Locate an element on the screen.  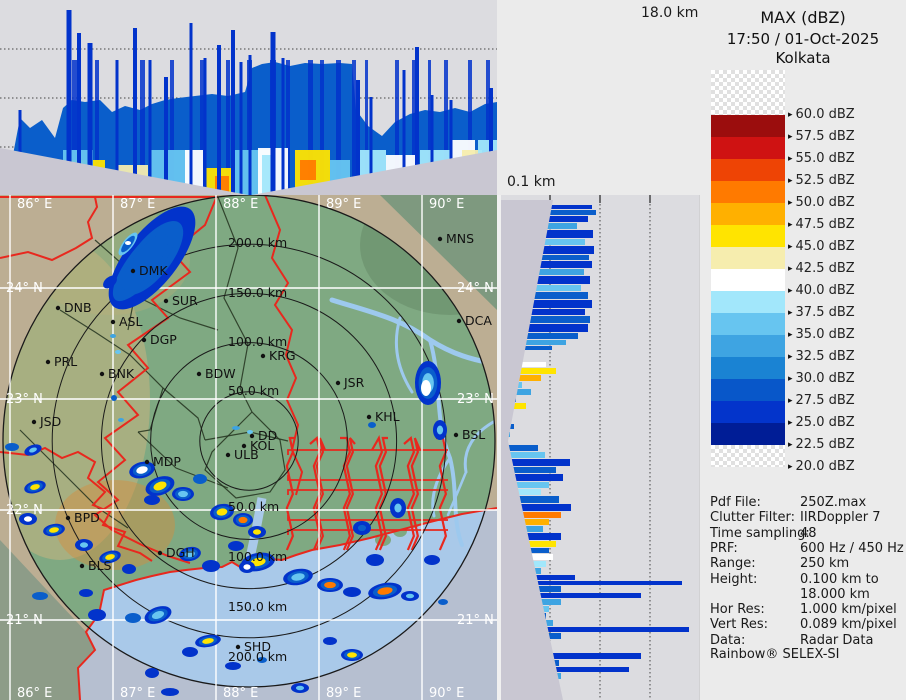
dbz-level-label: ▸ 45.0 dBZ is located at coordinates (821, 246).